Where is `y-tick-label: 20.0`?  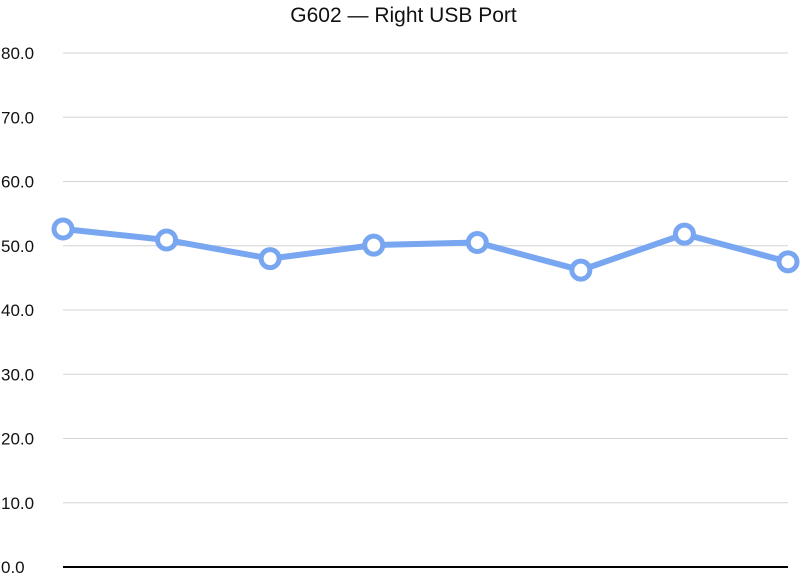 y-tick-label: 20.0 is located at coordinates (17, 439).